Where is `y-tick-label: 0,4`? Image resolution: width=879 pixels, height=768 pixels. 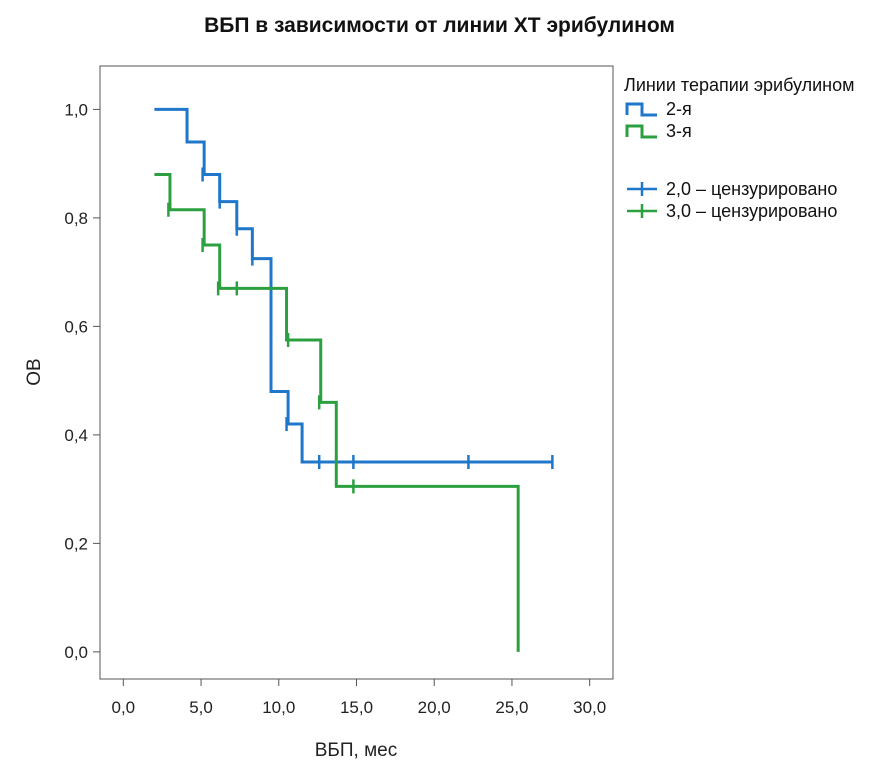
y-tick-label: 0,4 is located at coordinates (76, 435).